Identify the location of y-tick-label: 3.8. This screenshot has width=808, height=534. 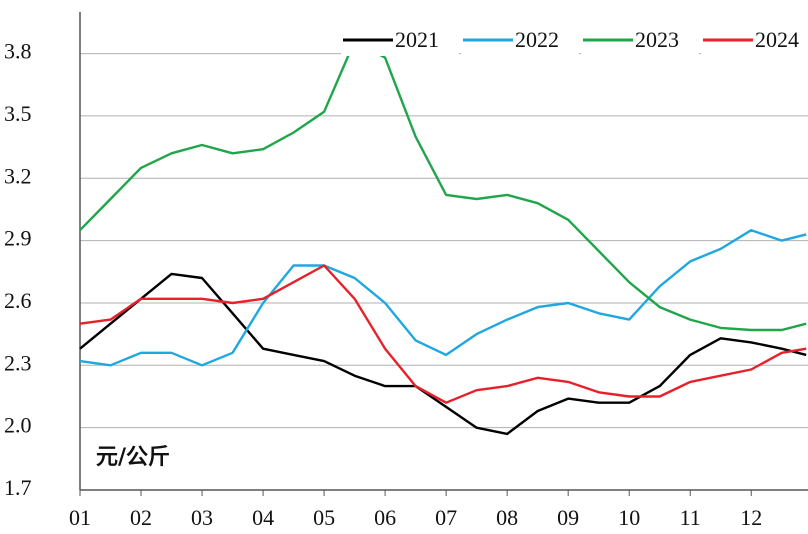
(18, 51).